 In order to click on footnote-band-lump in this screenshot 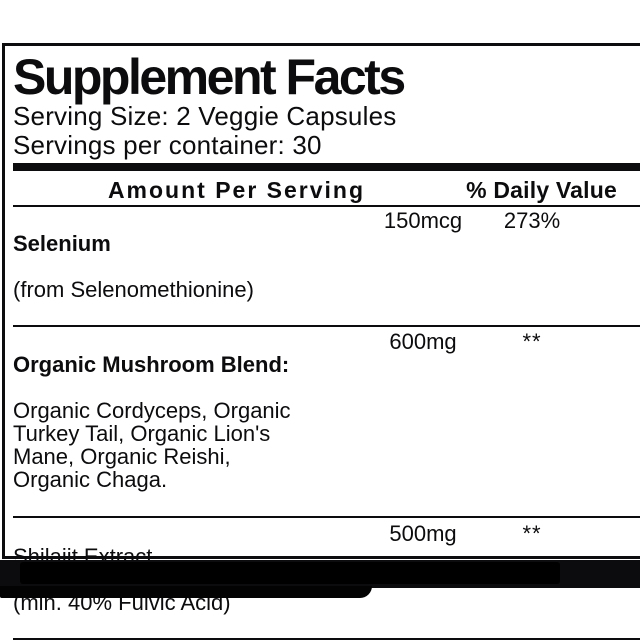, I will do `click(186, 592)`.